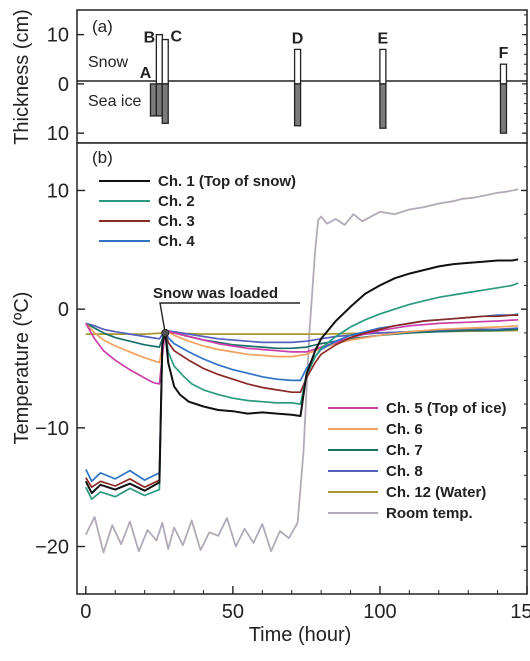 This screenshot has height=661, width=530. What do you see at coordinates (22, 77) in the screenshot?
I see `panel-a-ylabel: Thickness (cm)` at bounding box center [22, 77].